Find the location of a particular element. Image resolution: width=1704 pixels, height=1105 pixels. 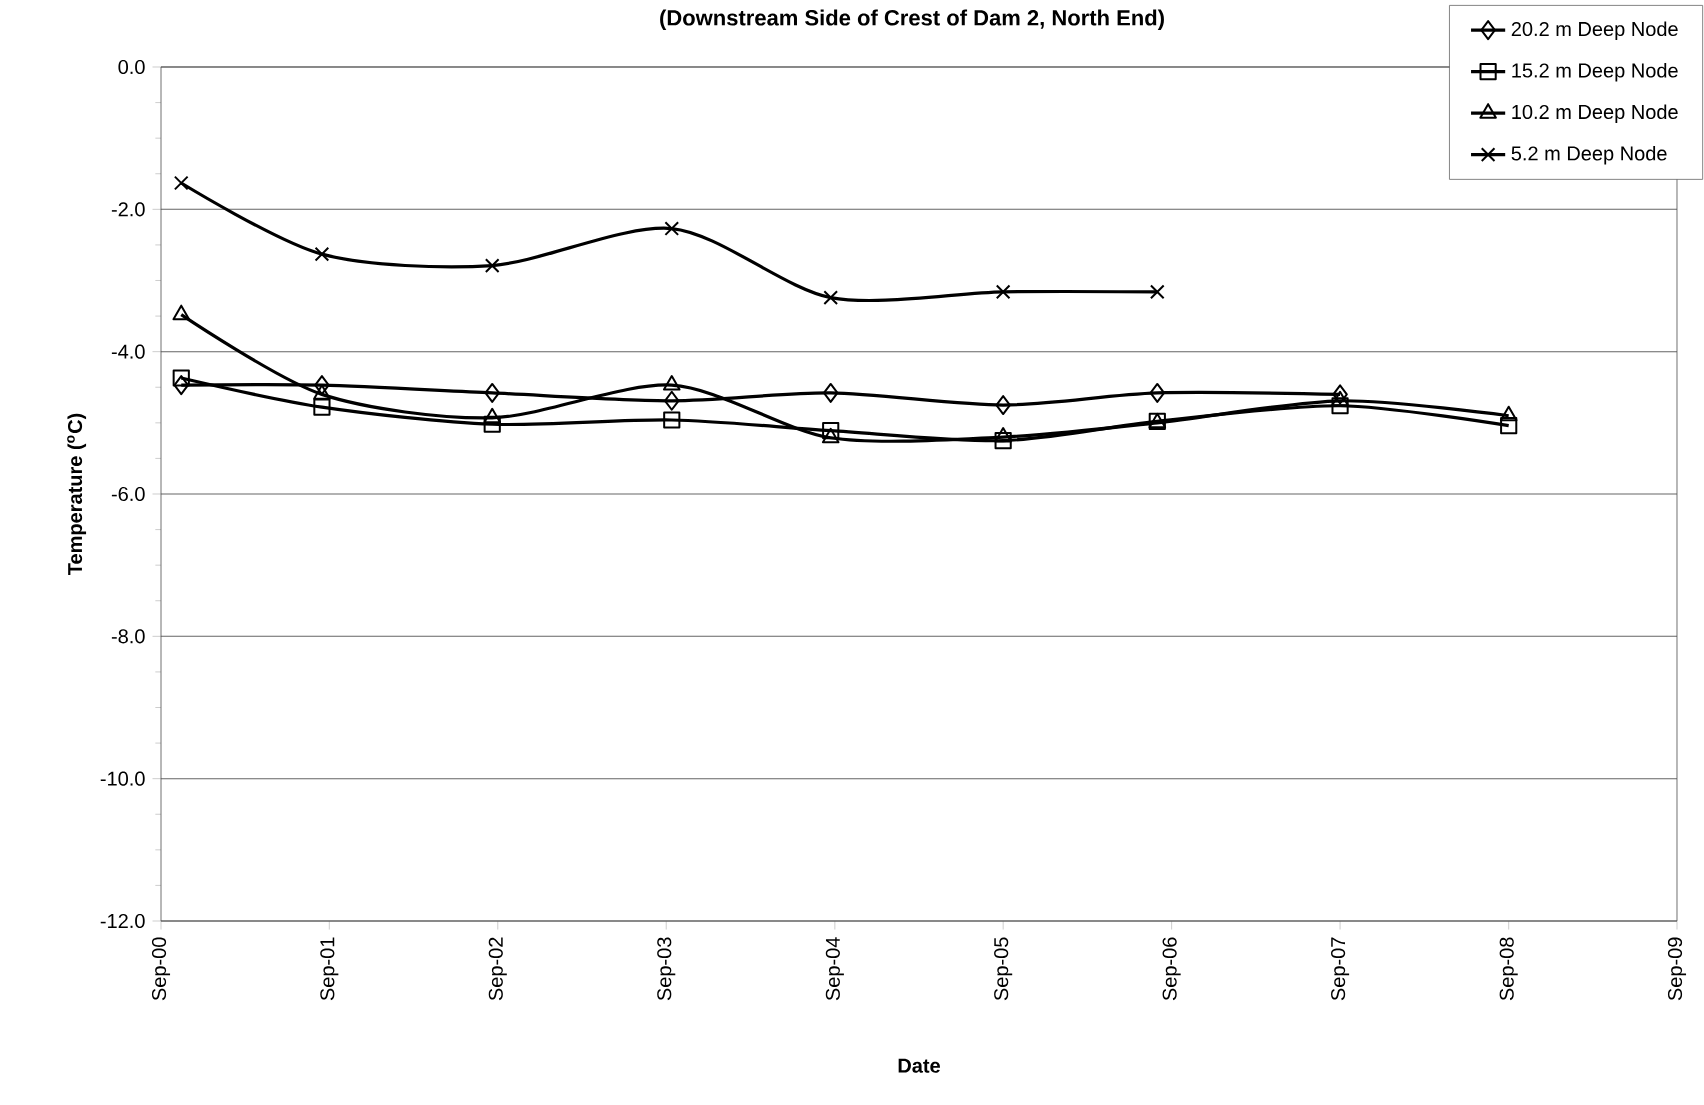

y-tick-label: 0.0 is located at coordinates (131, 67).